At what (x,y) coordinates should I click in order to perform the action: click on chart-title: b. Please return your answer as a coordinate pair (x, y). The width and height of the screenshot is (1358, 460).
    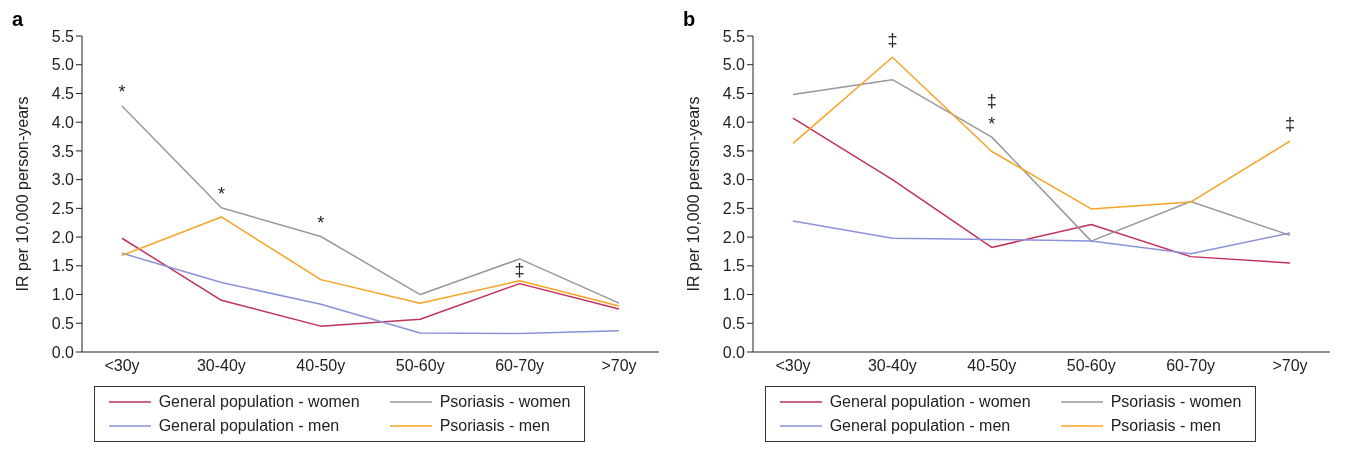
    Looking at the image, I should click on (689, 19).